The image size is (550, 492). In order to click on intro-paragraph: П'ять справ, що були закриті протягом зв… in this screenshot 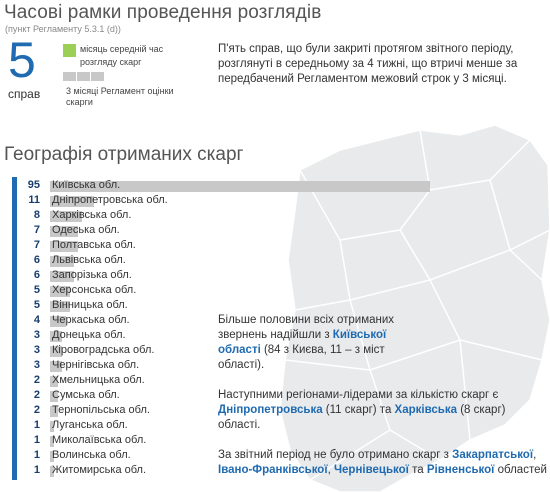, I will do `click(368, 64)`.